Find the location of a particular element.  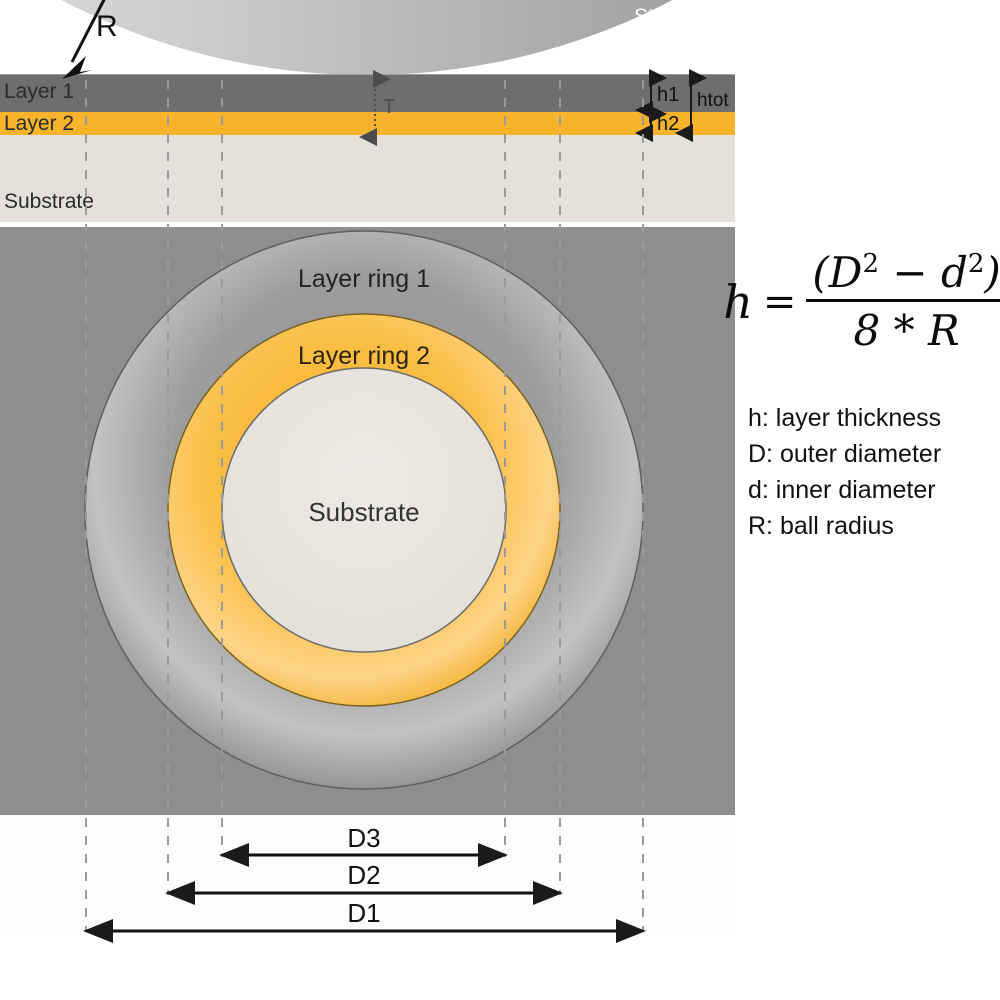

d2-label: D2 is located at coordinates (363, 875).